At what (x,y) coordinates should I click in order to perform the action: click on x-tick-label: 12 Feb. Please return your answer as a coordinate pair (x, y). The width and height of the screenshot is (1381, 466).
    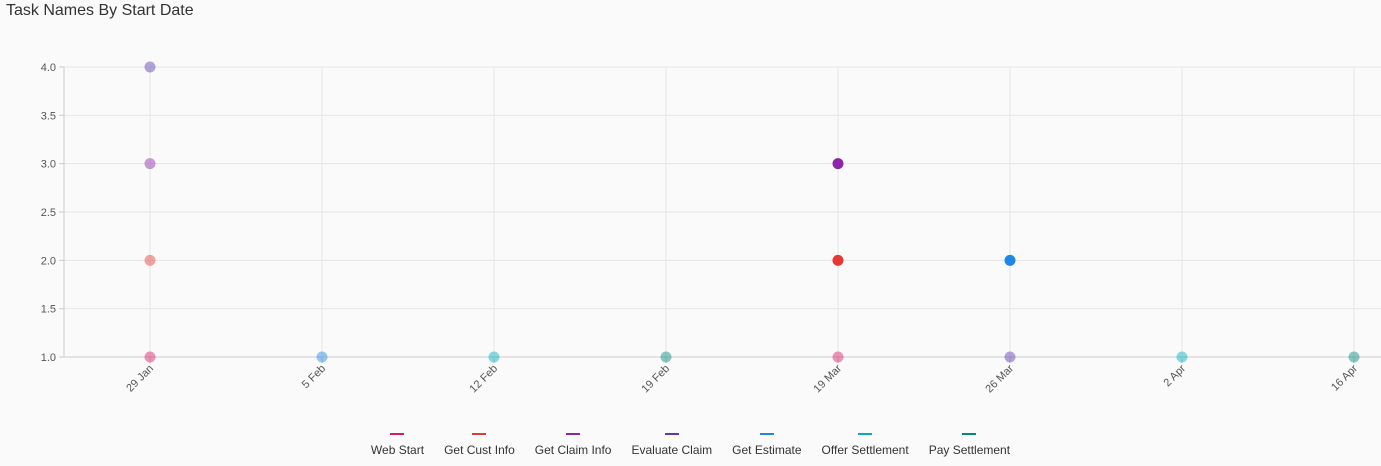
    Looking at the image, I should click on (483, 379).